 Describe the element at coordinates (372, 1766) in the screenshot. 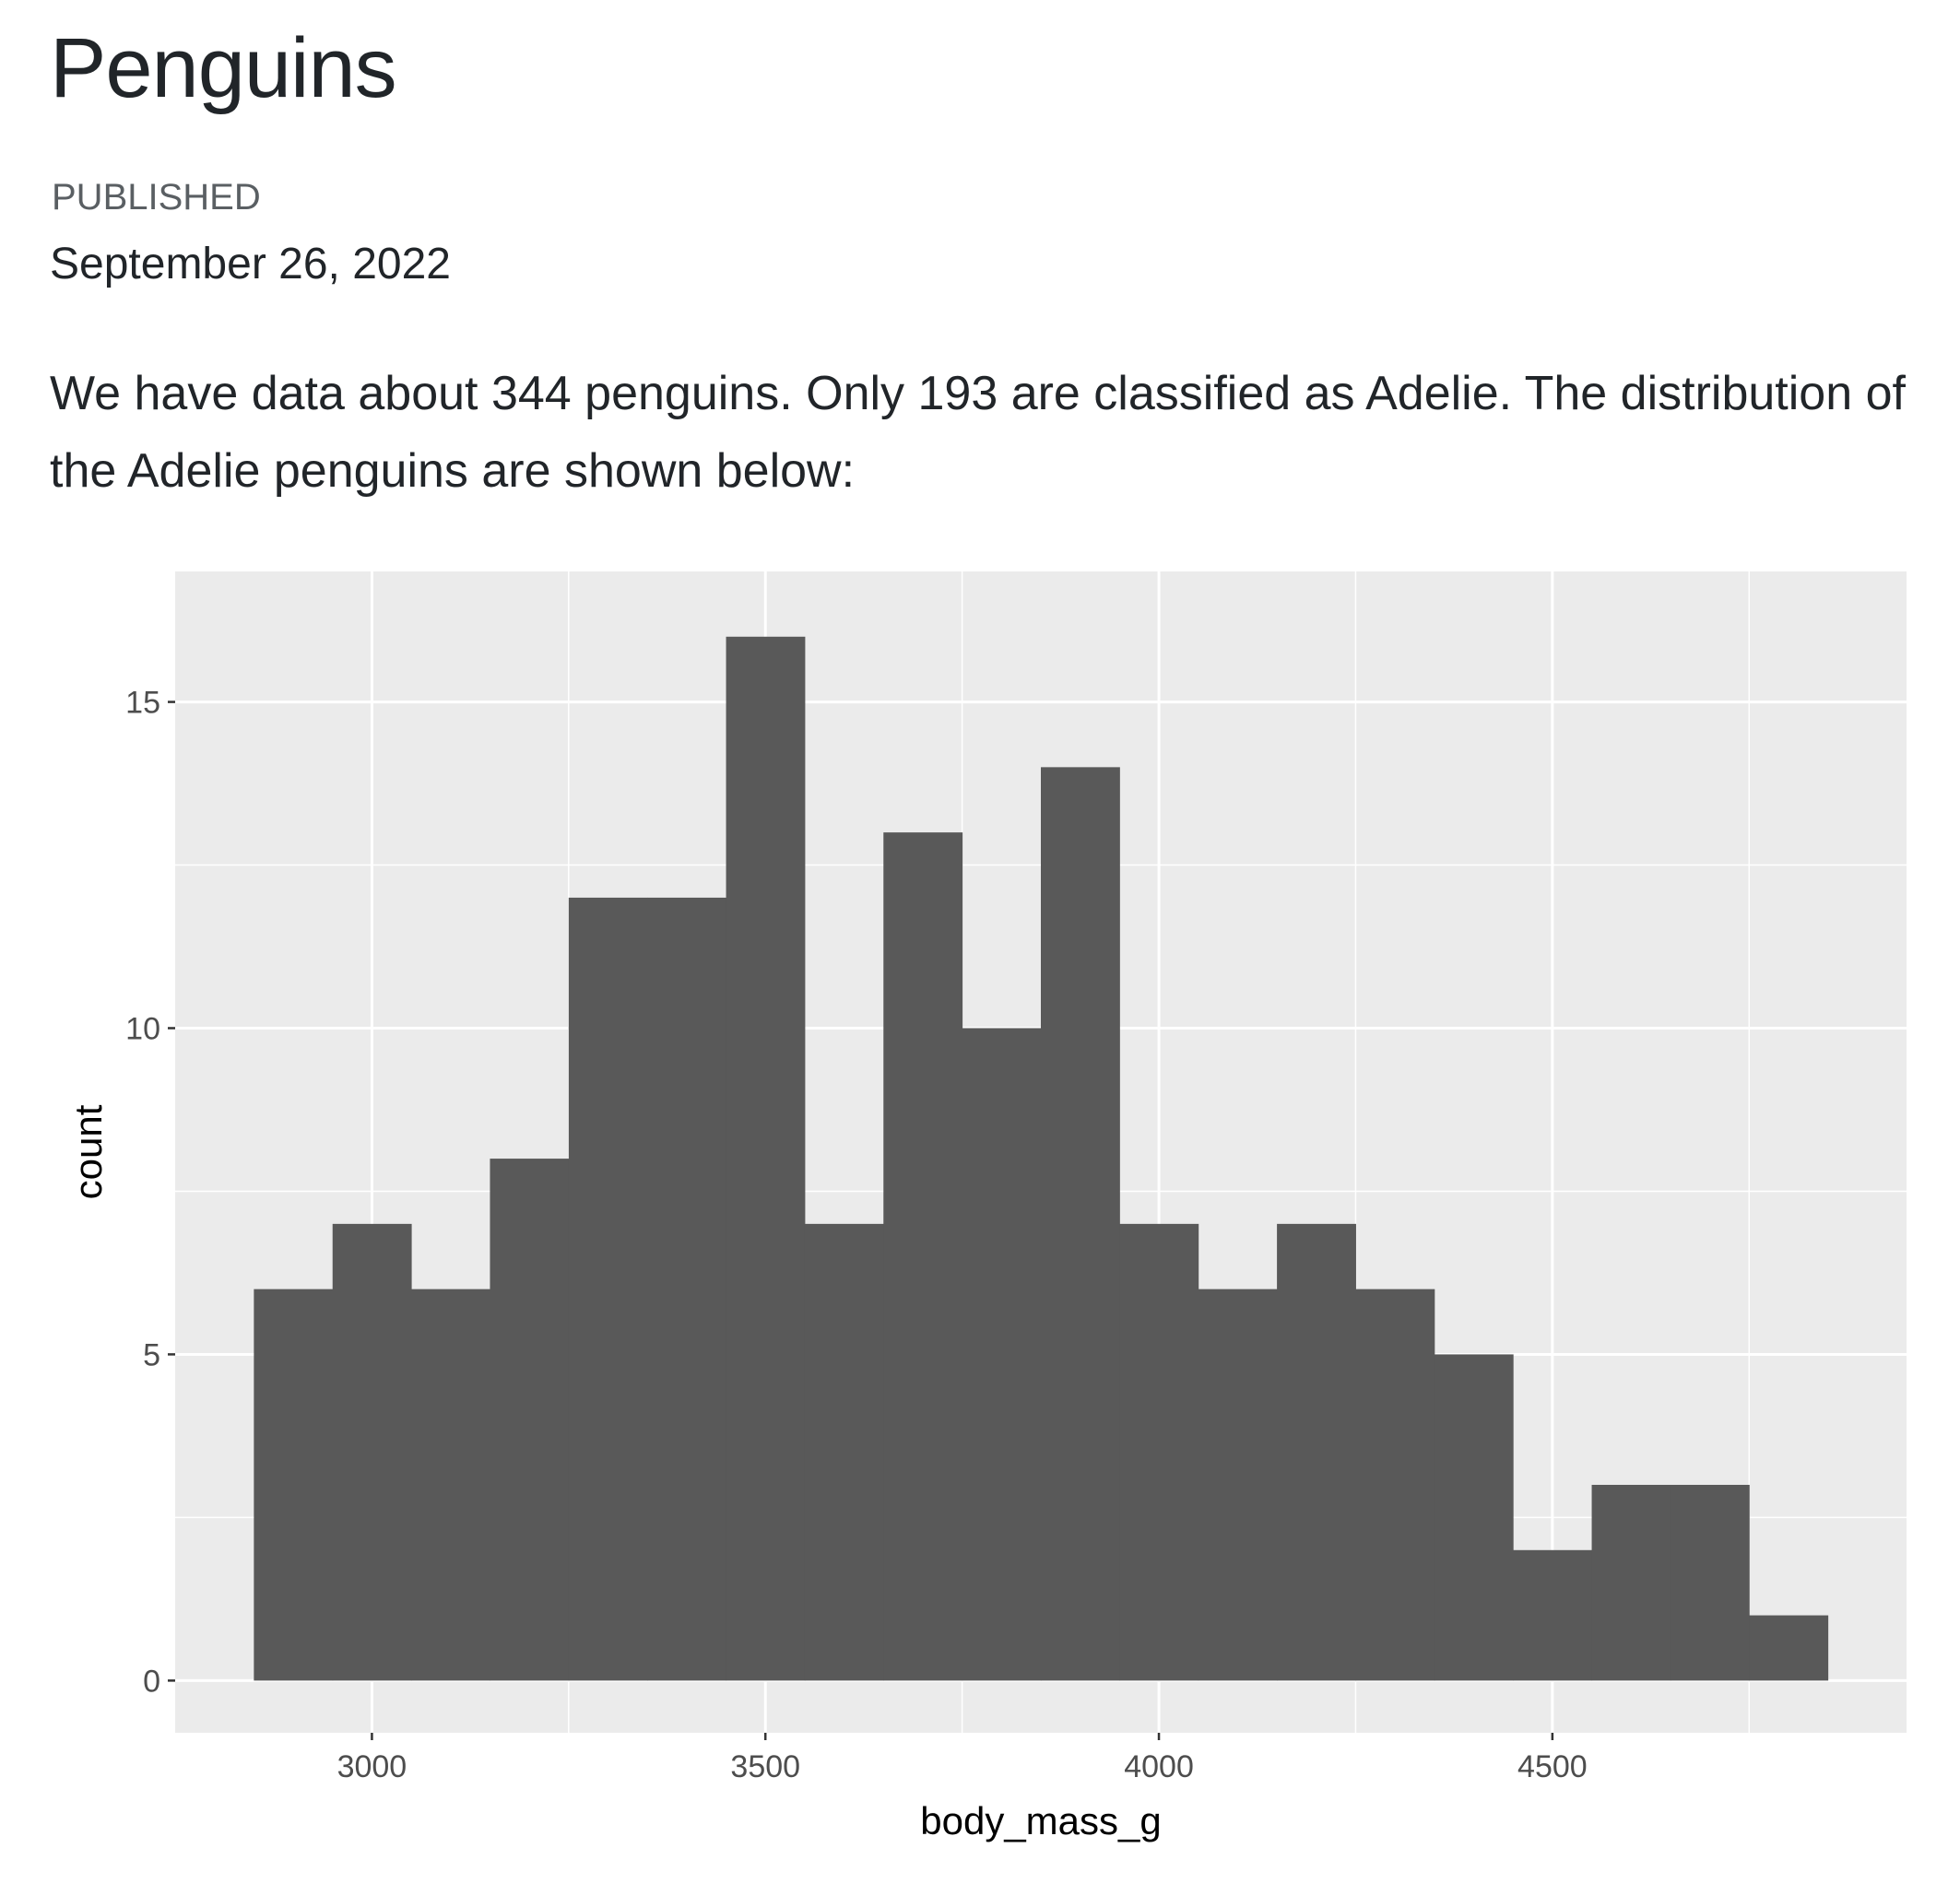

I see `x-tick-label: 3000` at that location.